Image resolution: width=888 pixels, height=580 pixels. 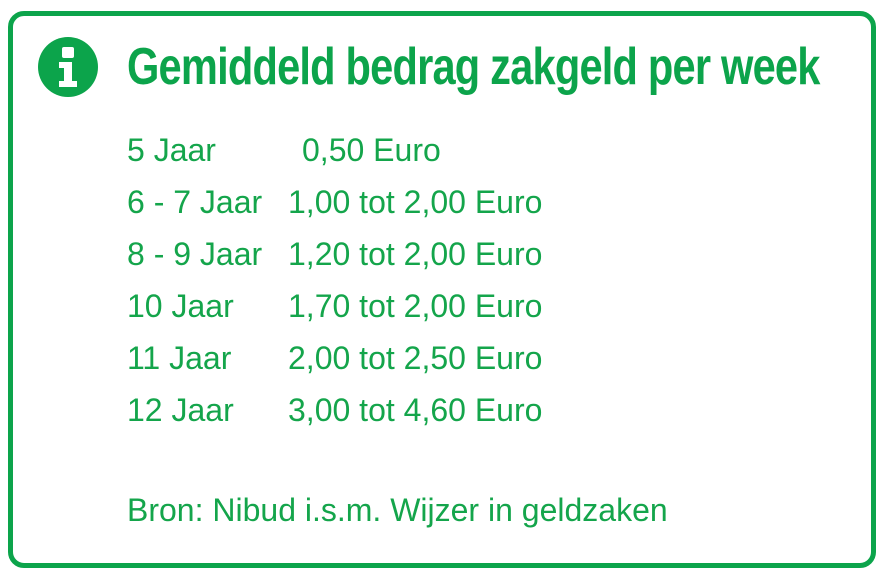 What do you see at coordinates (68, 67) in the screenshot?
I see `info-icon` at bounding box center [68, 67].